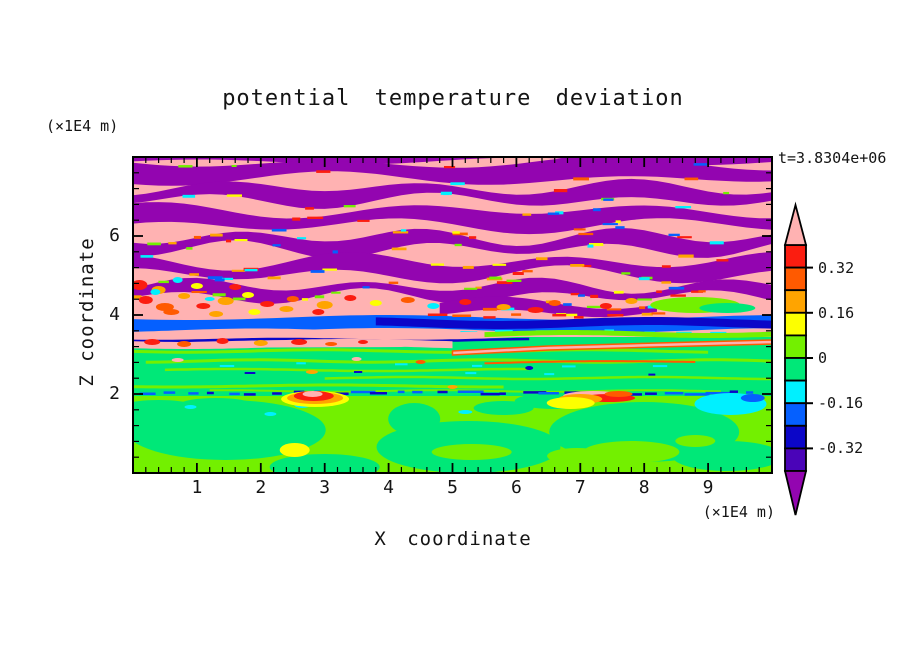 The height and width of the screenshot is (654, 904). I want to click on colorbar-arrow-bottom, so click(795, 493).